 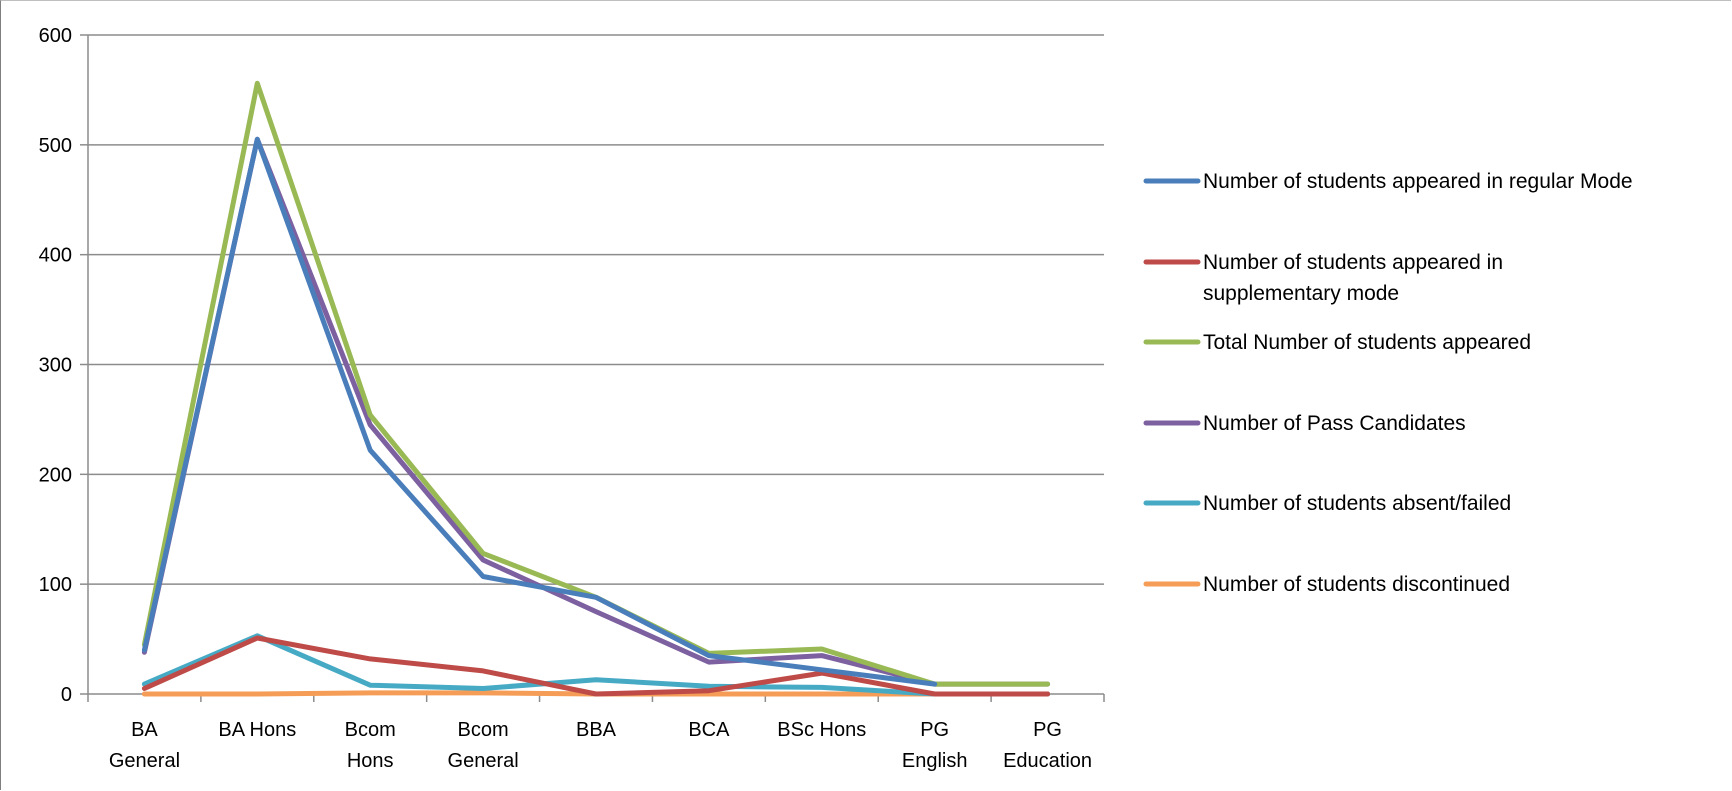 I want to click on legend-label-5: Number of students absent/failed, so click(x=1357, y=503).